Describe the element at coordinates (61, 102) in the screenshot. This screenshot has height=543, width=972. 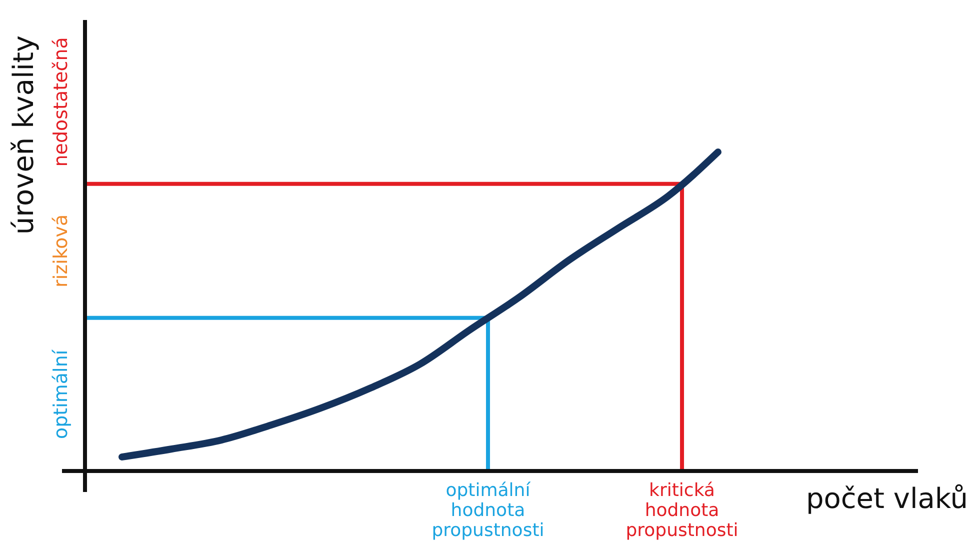
I see `text: nedostatečná` at that location.